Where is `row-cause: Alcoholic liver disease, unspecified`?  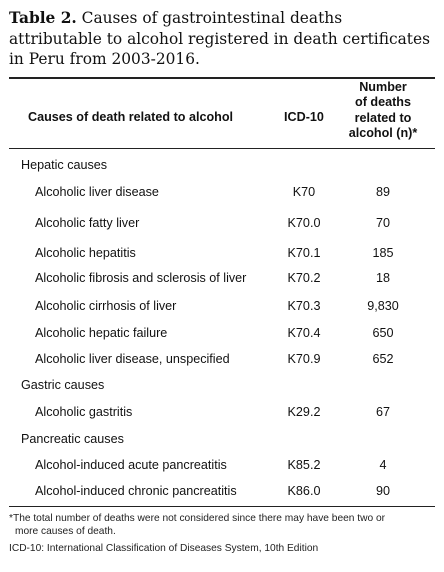
row-cause: Alcoholic liver disease, unspecified is located at coordinates (132, 359).